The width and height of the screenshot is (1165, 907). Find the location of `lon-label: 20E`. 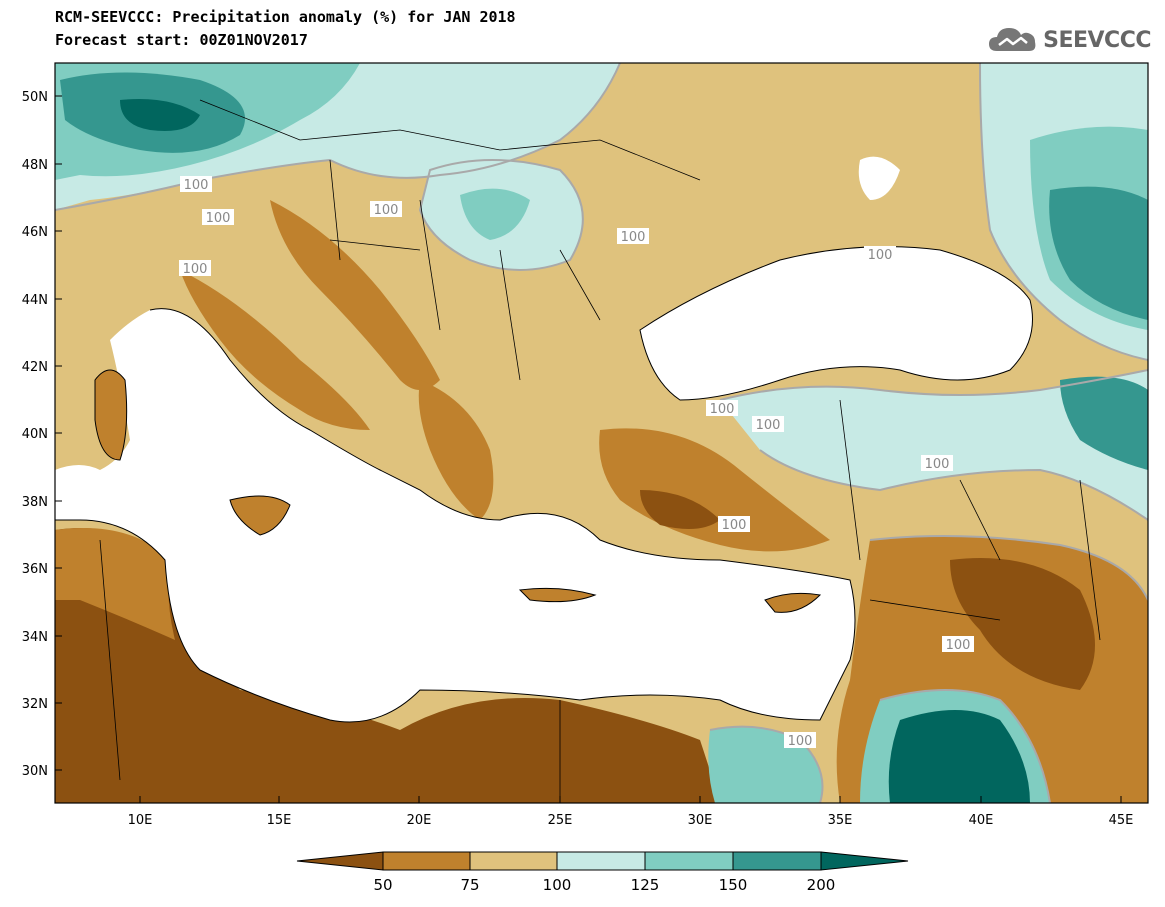

lon-label: 20E is located at coordinates (419, 820).